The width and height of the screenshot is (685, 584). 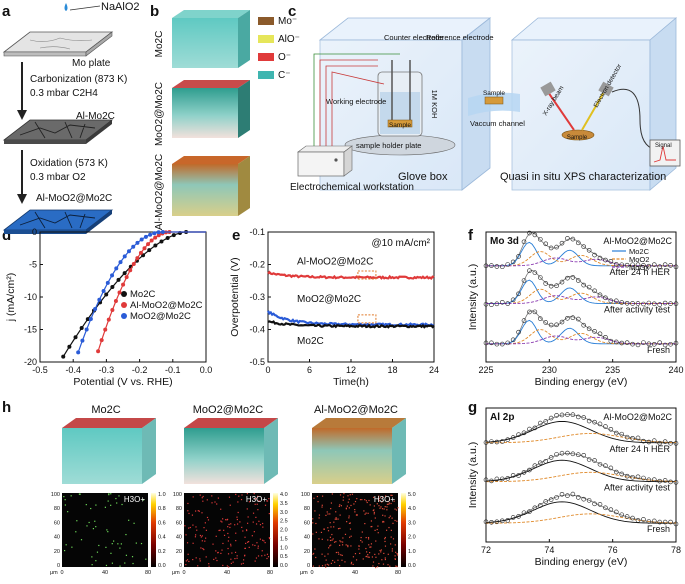 What do you see at coordinates (179, 509) in the screenshot?
I see `h-map-ytick: 80` at bounding box center [179, 509].